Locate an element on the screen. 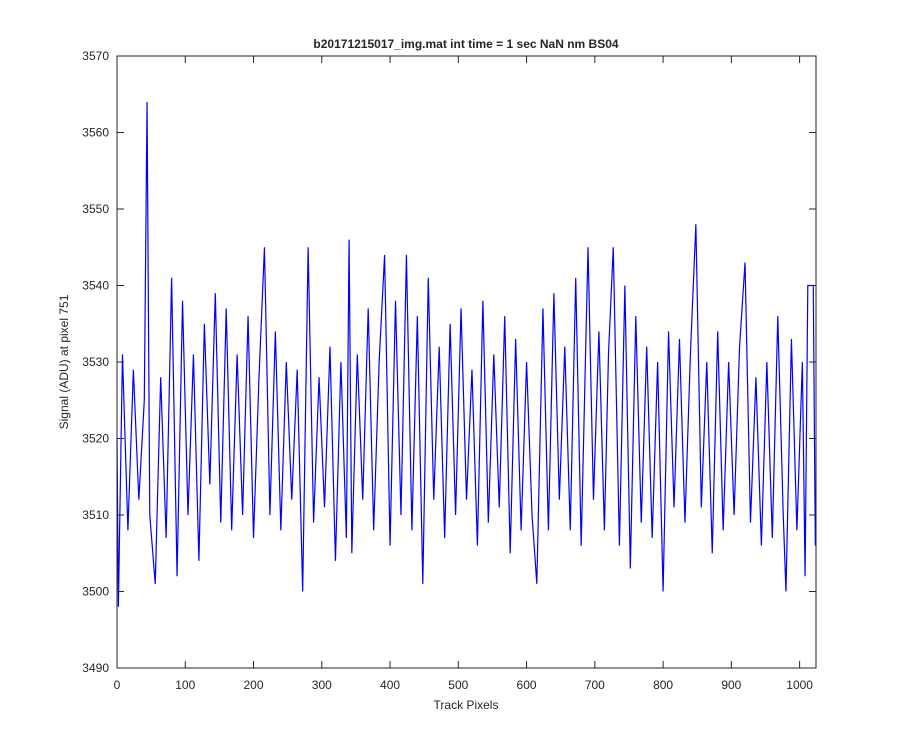 This screenshot has height=755, width=900. y-axis-label: Signal (ADU) at pixel 751 is located at coordinates (64, 361).